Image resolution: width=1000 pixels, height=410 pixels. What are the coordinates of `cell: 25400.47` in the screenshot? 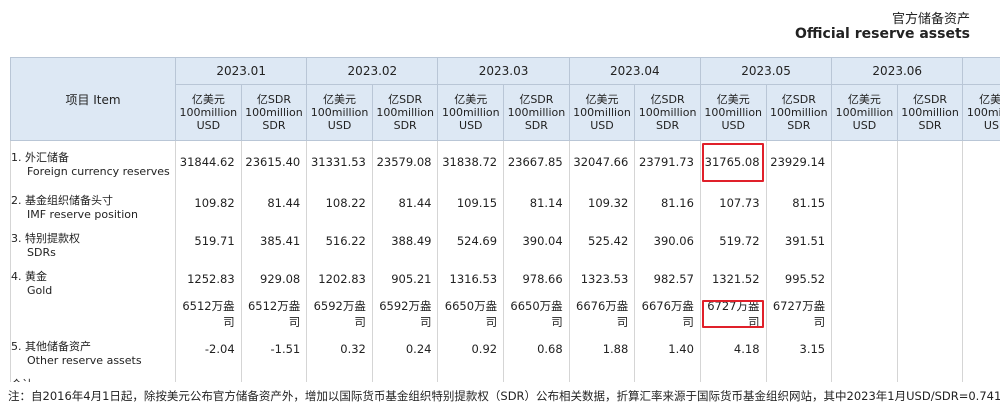 It's located at (799, 374).